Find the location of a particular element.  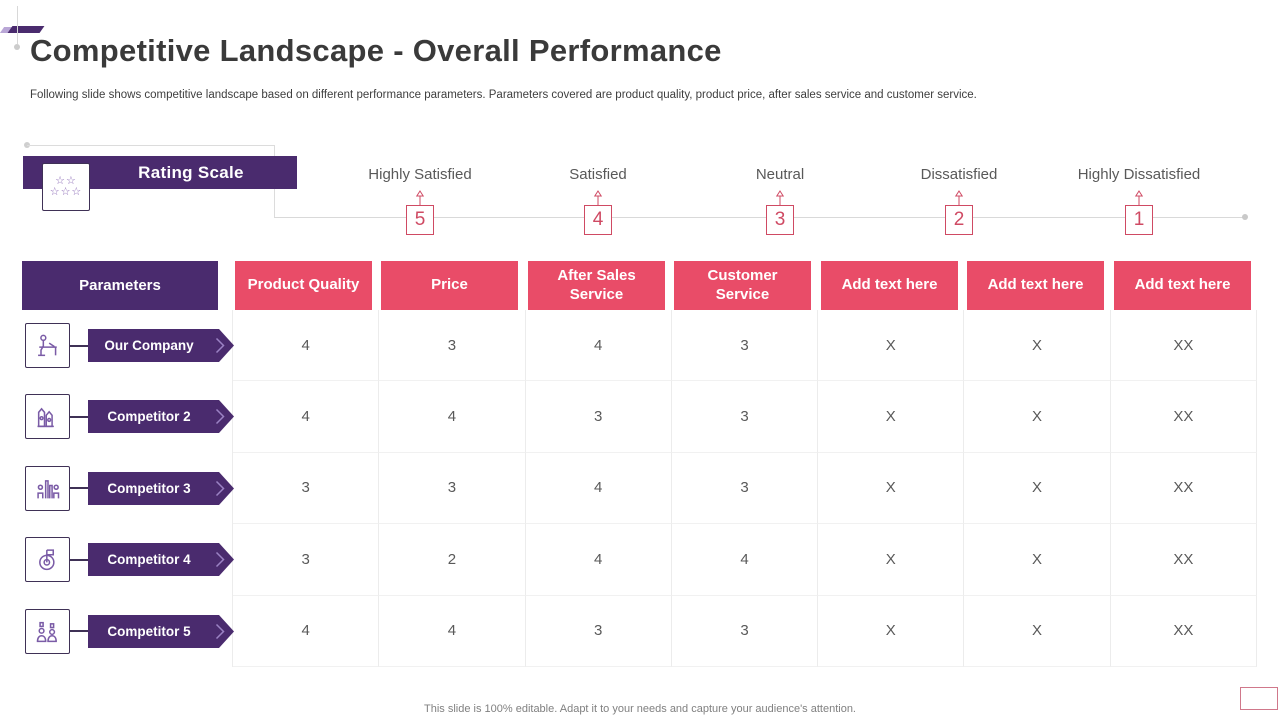

row-label-competitor-4: Competitor 4 is located at coordinates (161, 559).